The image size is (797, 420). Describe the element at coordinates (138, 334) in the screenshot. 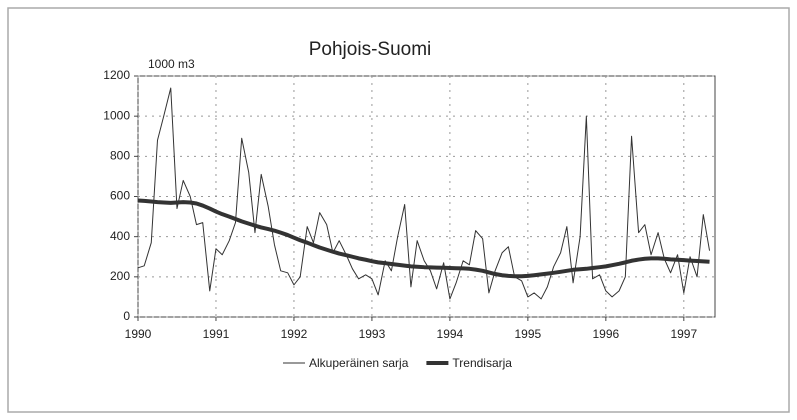

I see `x-tick-label: 1990` at that location.